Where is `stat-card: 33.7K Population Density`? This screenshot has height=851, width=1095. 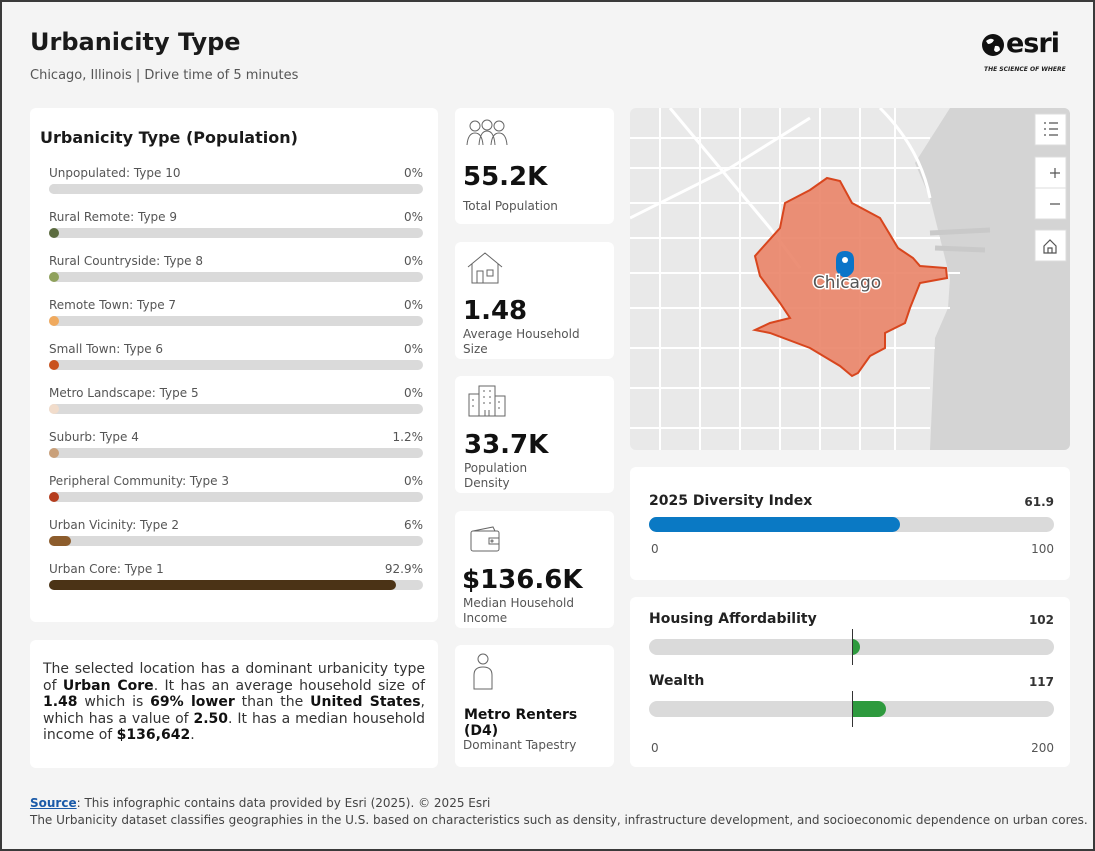 stat-card: 33.7K Population Density is located at coordinates (534, 434).